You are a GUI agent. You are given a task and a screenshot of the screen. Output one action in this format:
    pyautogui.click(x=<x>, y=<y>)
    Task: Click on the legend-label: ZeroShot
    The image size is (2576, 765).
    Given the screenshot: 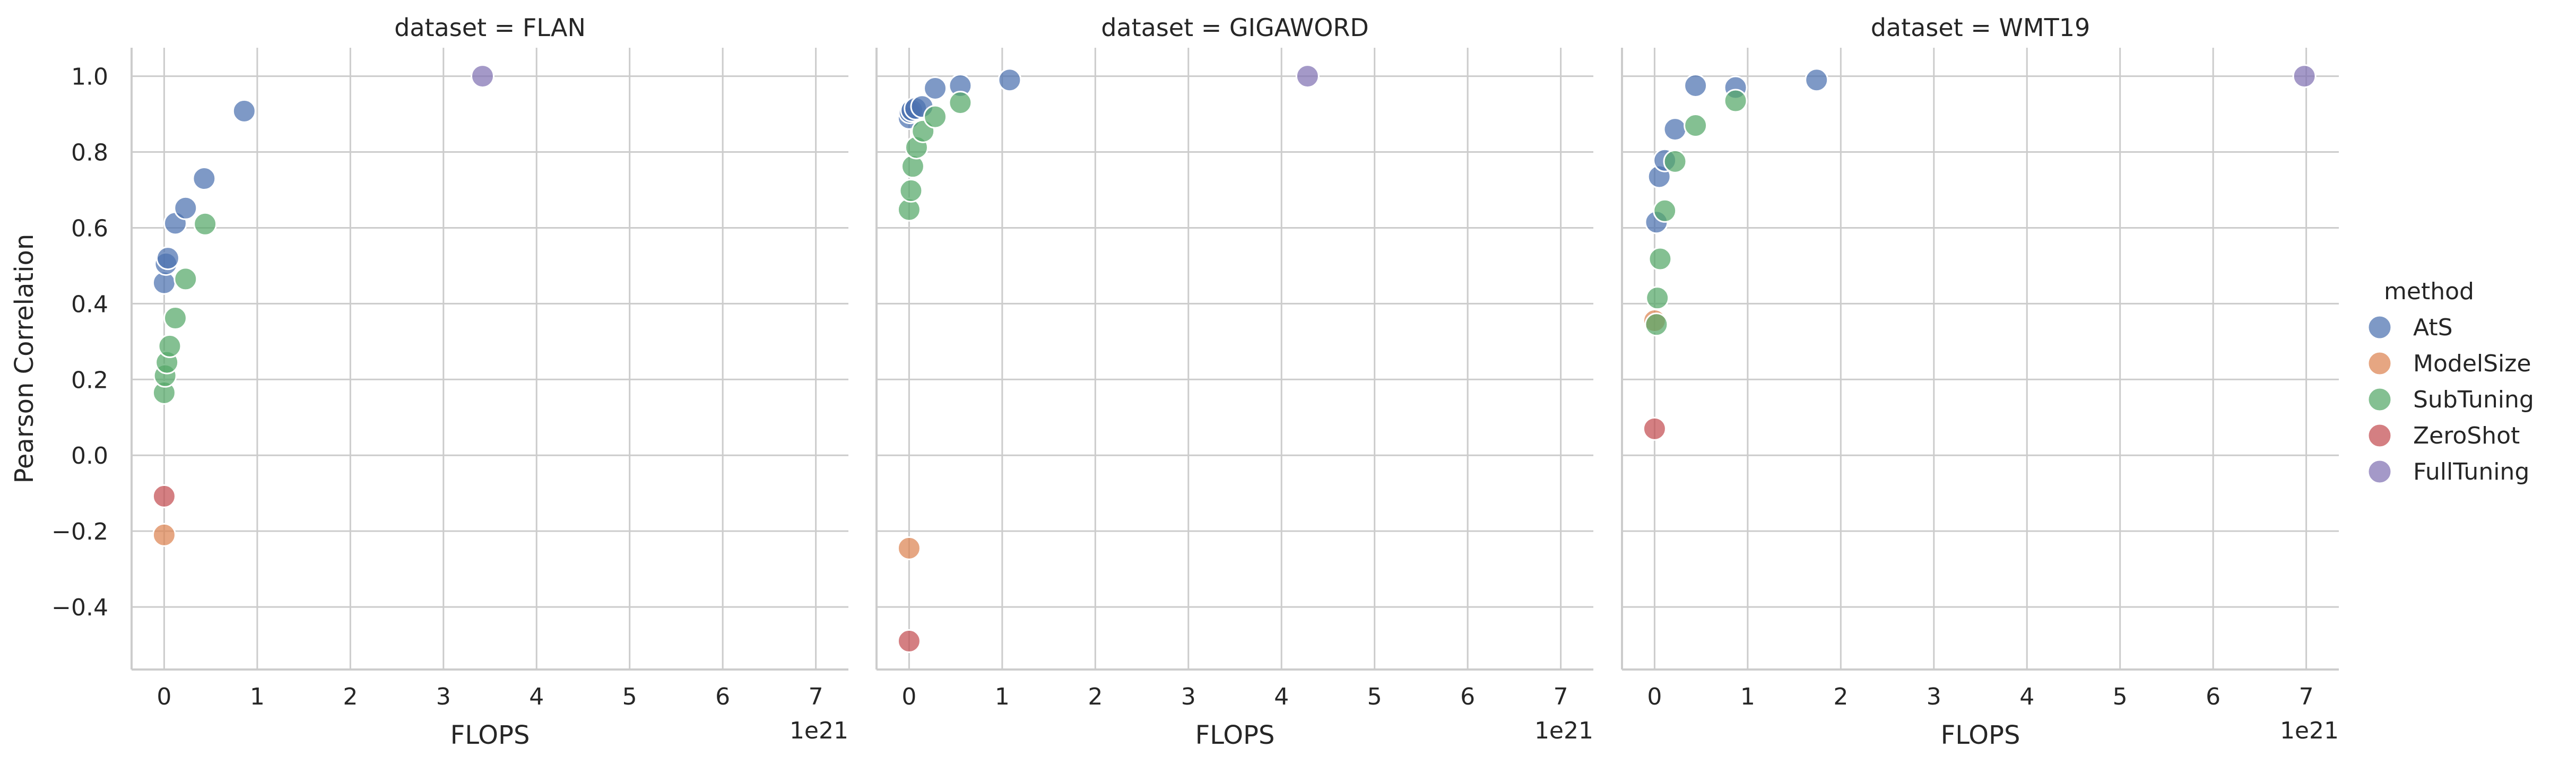 What is the action you would take?
    pyautogui.click(x=2466, y=435)
    